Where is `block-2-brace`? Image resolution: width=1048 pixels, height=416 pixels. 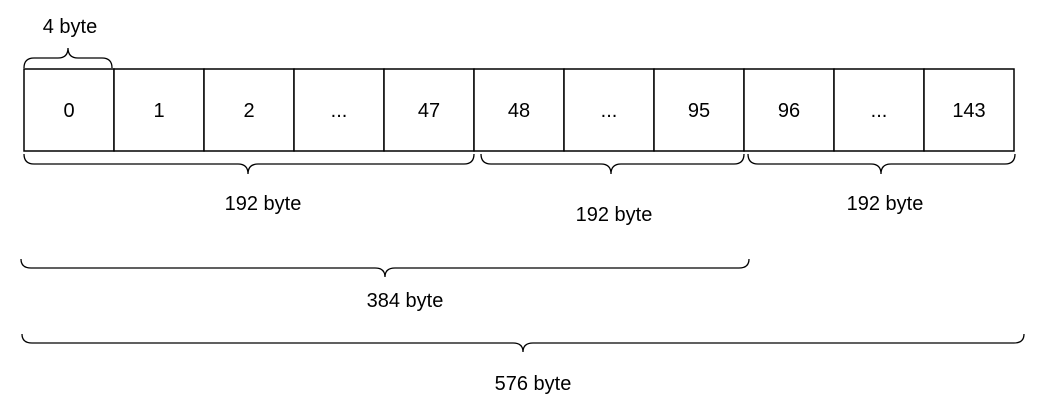
block-2-brace is located at coordinates (612, 164).